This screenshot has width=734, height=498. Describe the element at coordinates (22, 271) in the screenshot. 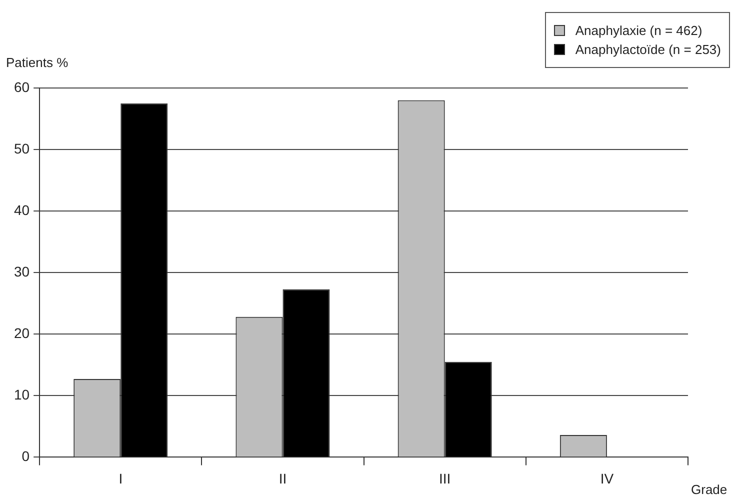

I see `y-tick-label: 30` at that location.